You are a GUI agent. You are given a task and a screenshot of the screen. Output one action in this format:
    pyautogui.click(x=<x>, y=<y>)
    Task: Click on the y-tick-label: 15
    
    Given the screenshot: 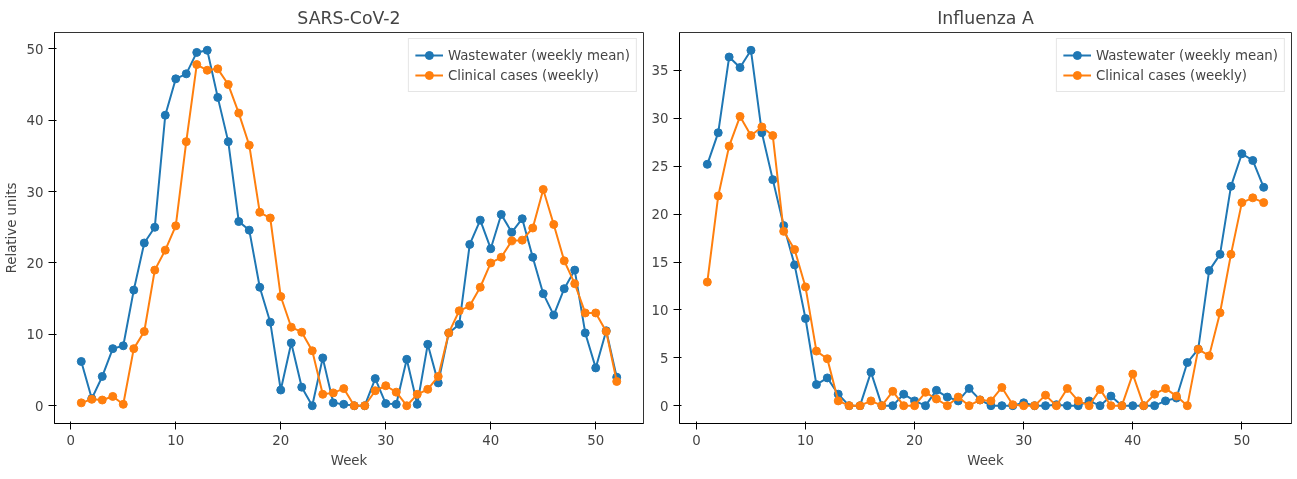 What is the action you would take?
    pyautogui.click(x=660, y=262)
    